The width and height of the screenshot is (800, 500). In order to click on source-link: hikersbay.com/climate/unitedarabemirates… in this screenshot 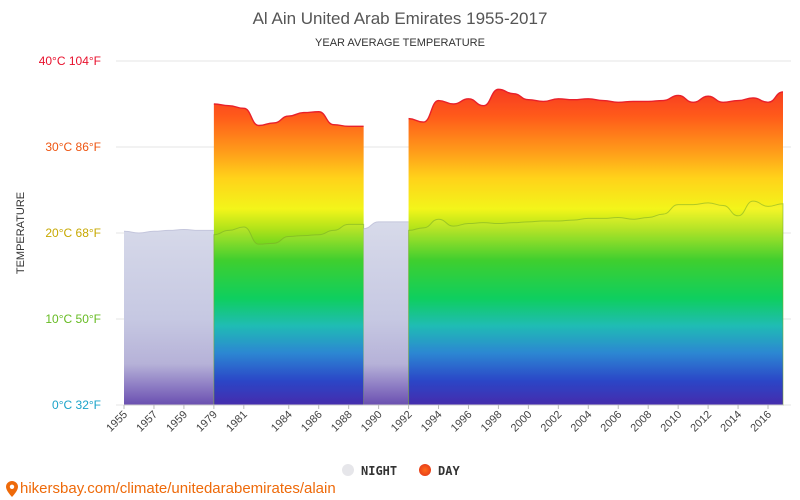, I will do `click(178, 488)`.